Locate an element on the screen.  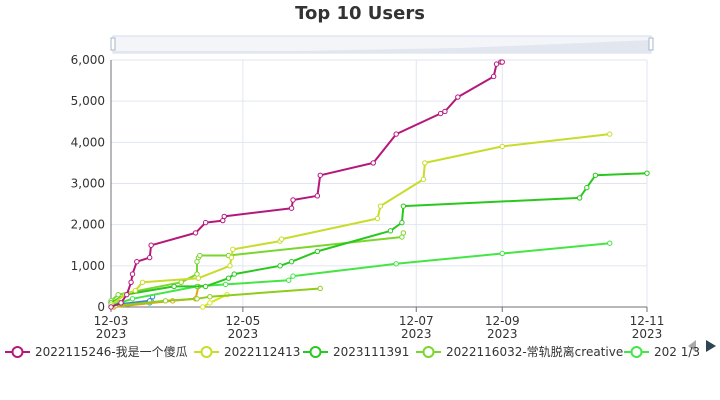
legend-label: 2022115246-我是一个傻瓜 is located at coordinates (111, 352).